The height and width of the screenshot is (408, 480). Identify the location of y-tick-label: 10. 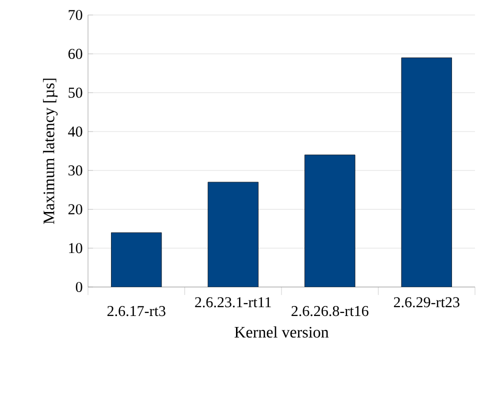
(75, 248).